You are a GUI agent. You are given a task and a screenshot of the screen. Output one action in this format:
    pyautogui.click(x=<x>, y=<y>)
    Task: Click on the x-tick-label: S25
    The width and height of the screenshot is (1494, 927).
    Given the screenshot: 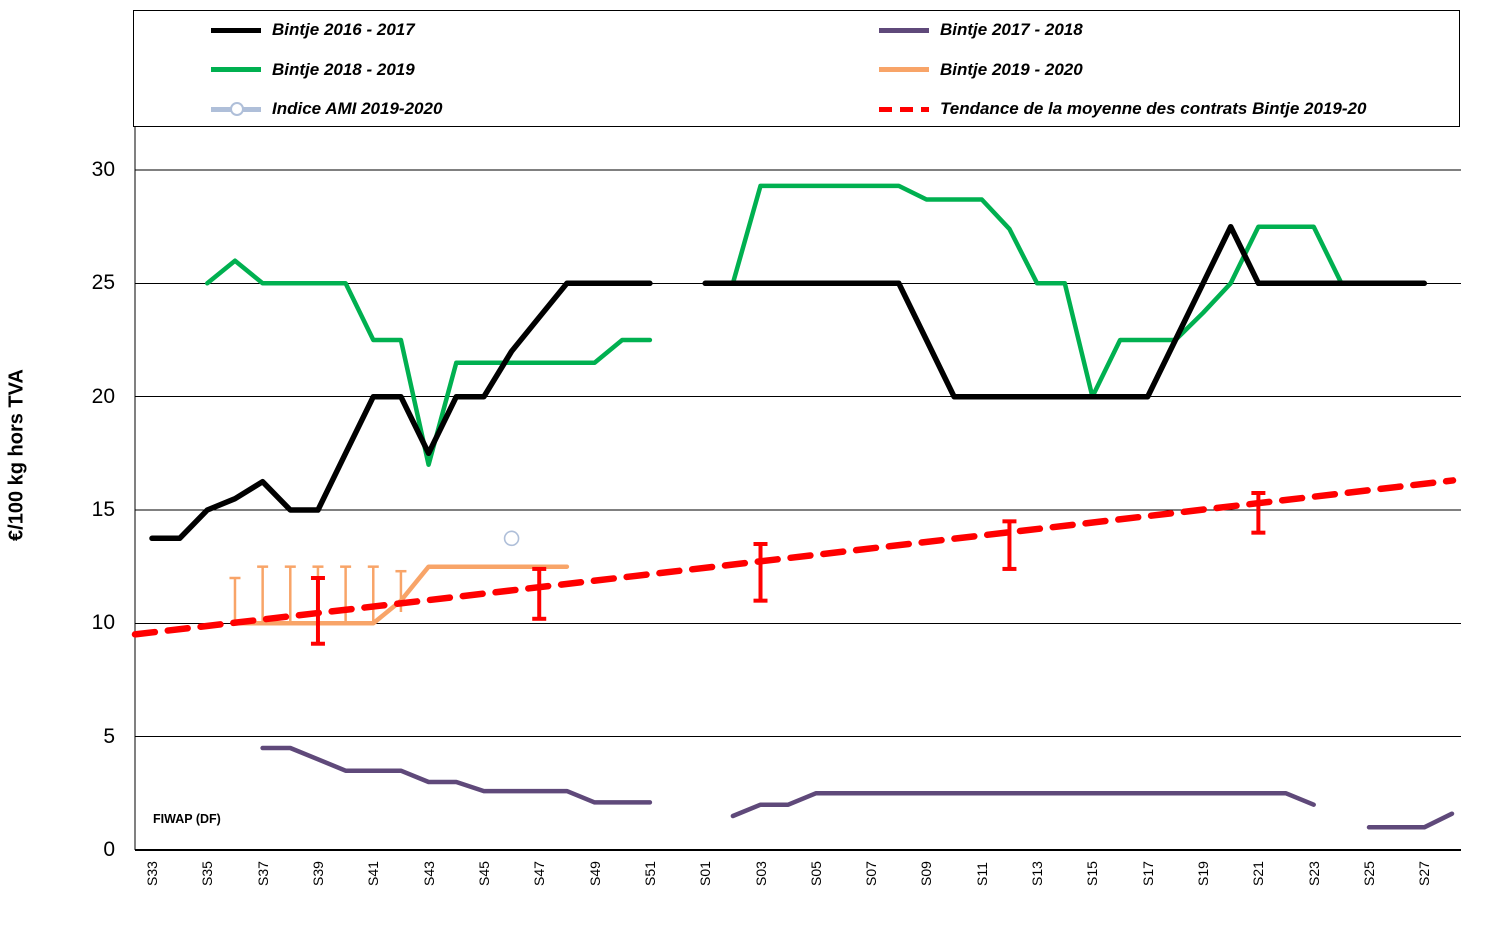 What is the action you would take?
    pyautogui.click(x=1369, y=873)
    